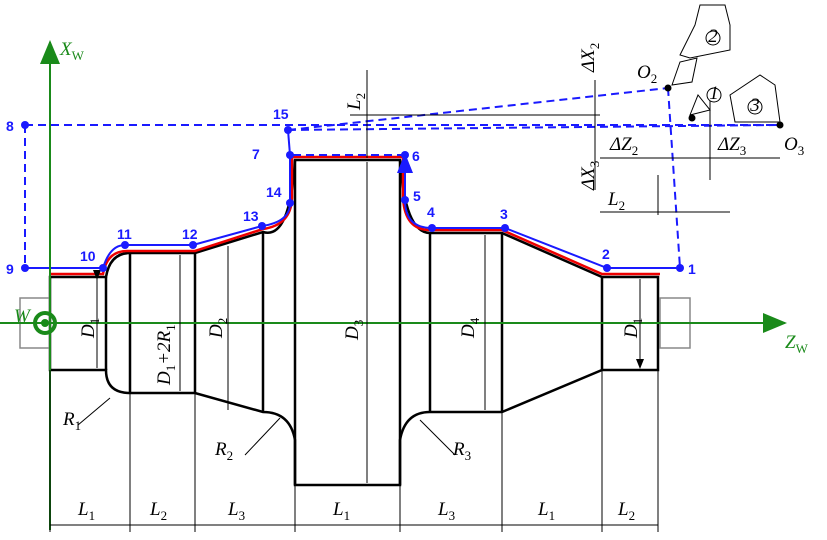  Describe the element at coordinates (164, 347) in the screenshot. I see `diameter-label-main: +2R` at that location.